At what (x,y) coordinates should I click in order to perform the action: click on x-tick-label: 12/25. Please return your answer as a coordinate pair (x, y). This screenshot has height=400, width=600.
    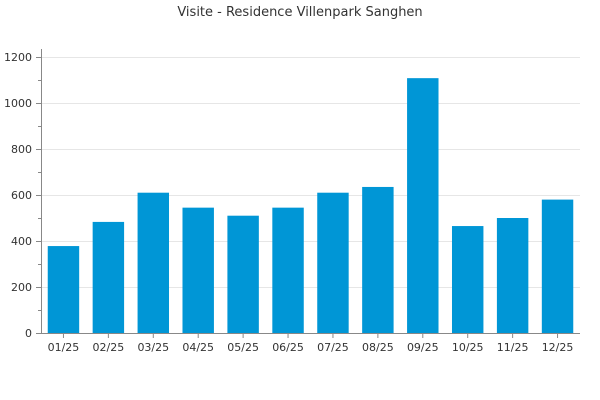
    Looking at the image, I should click on (558, 347).